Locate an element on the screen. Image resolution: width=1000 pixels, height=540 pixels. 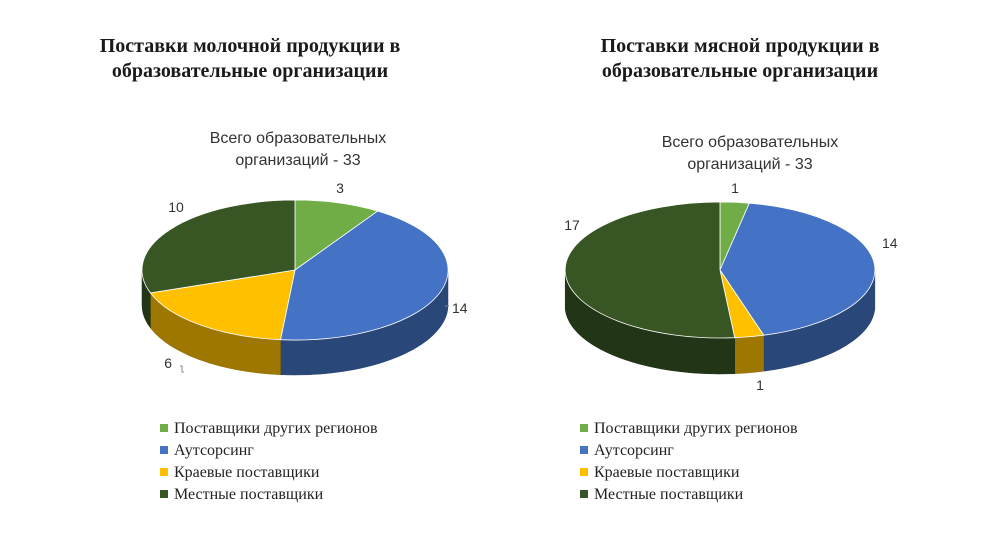
data-label: 17 is located at coordinates (572, 225).